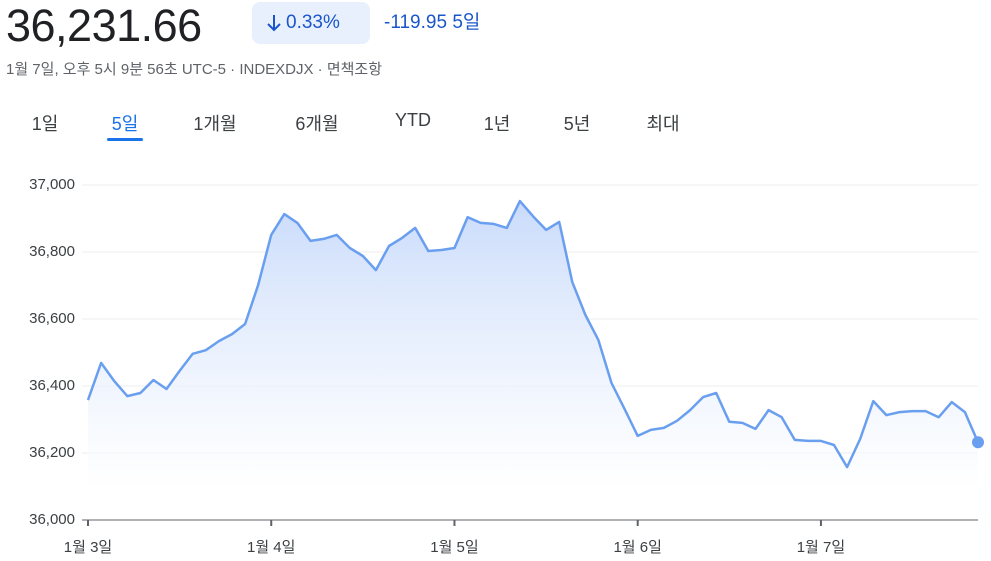 This screenshot has height=561, width=991. What do you see at coordinates (821, 547) in the screenshot?
I see `x-tick-label: 1월 7일` at bounding box center [821, 547].